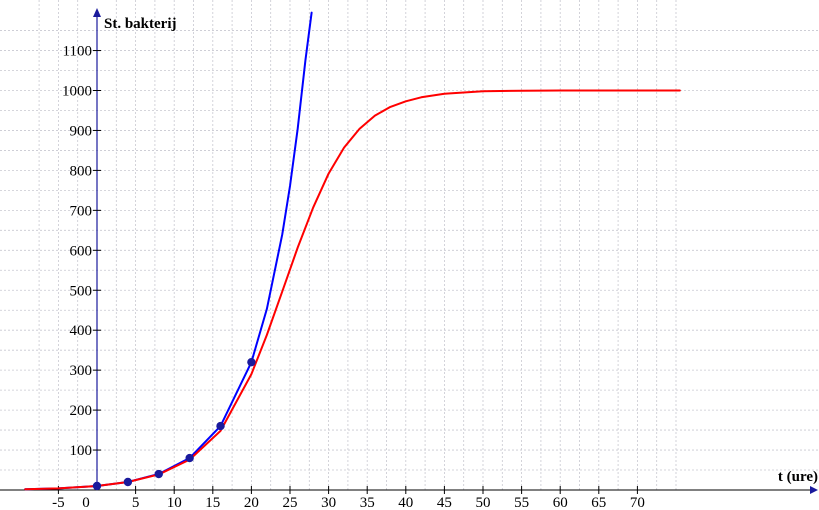 Image resolution: width=819 pixels, height=510 pixels. What do you see at coordinates (81, 251) in the screenshot?
I see `y-tick-label: 600` at bounding box center [81, 251].